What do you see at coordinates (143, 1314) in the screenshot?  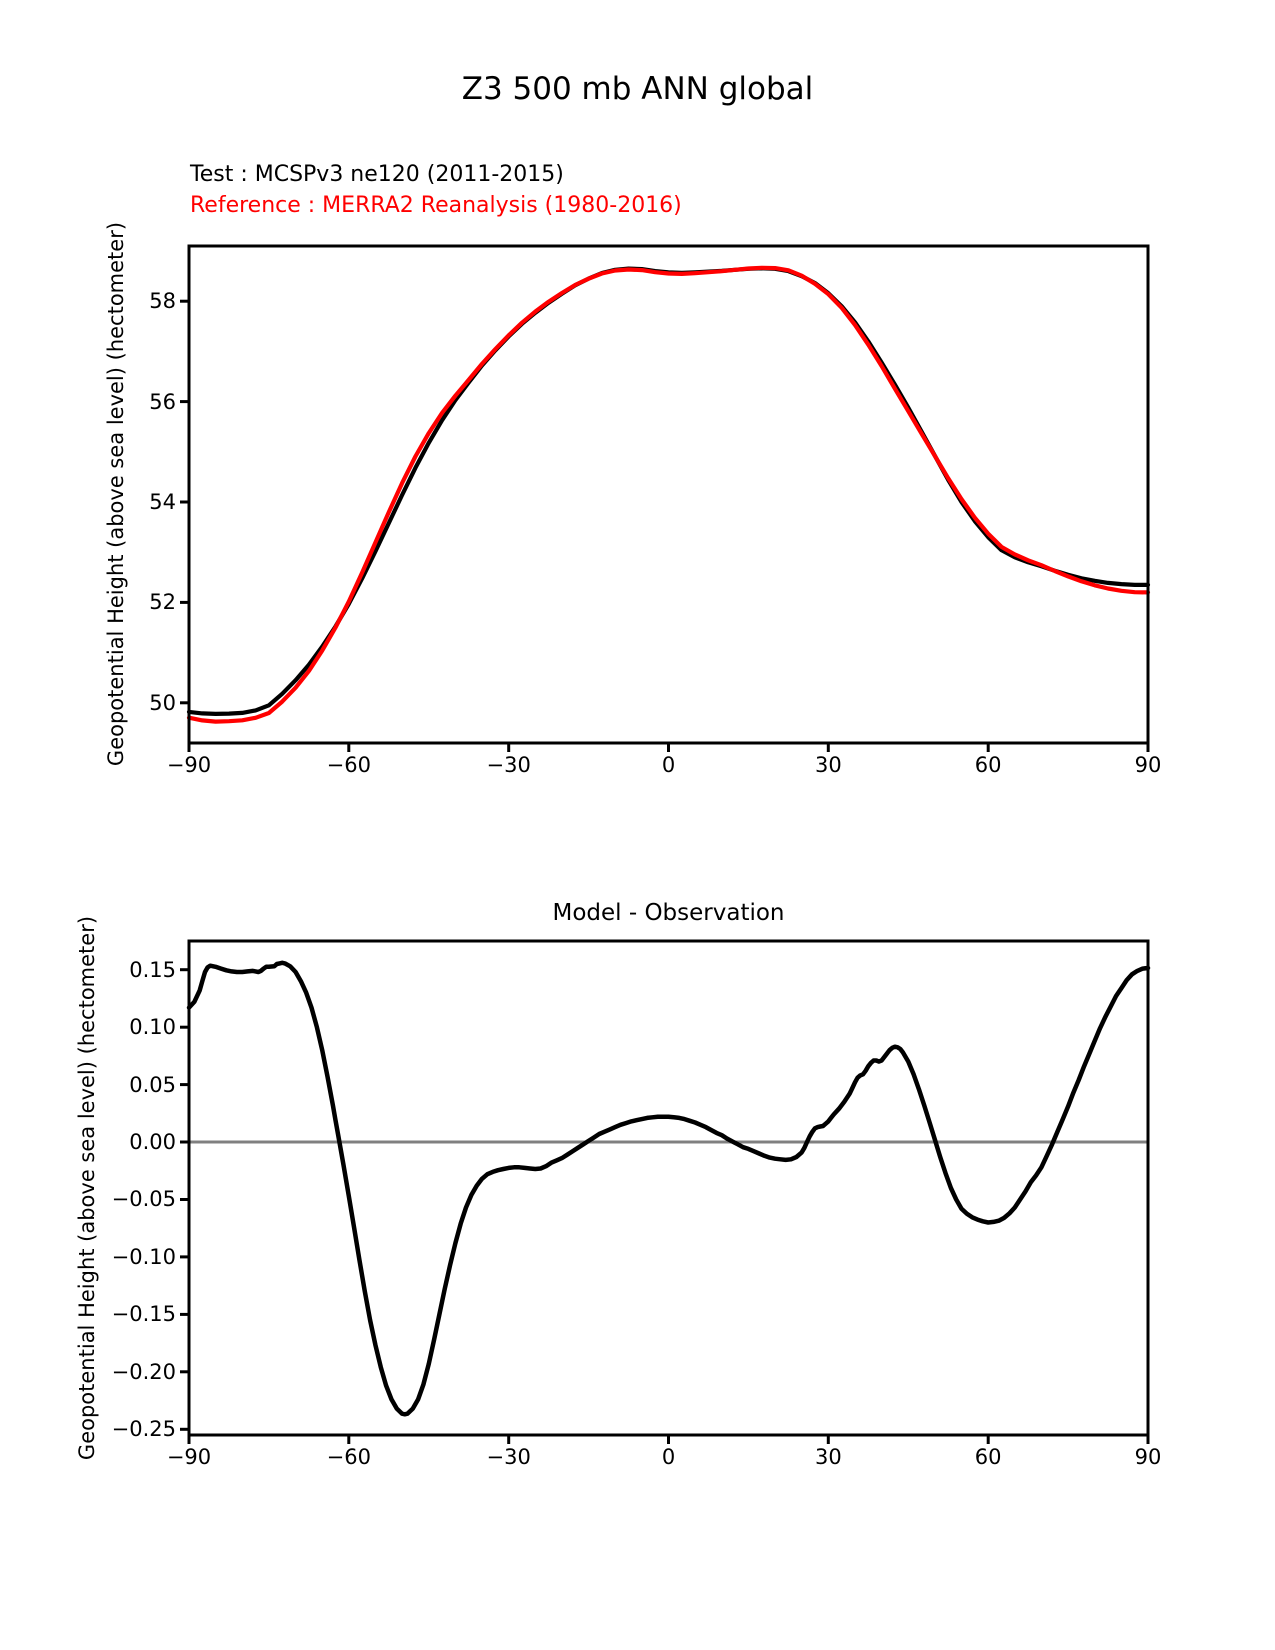 I see `y-tick-label: −0.15` at bounding box center [143, 1314].